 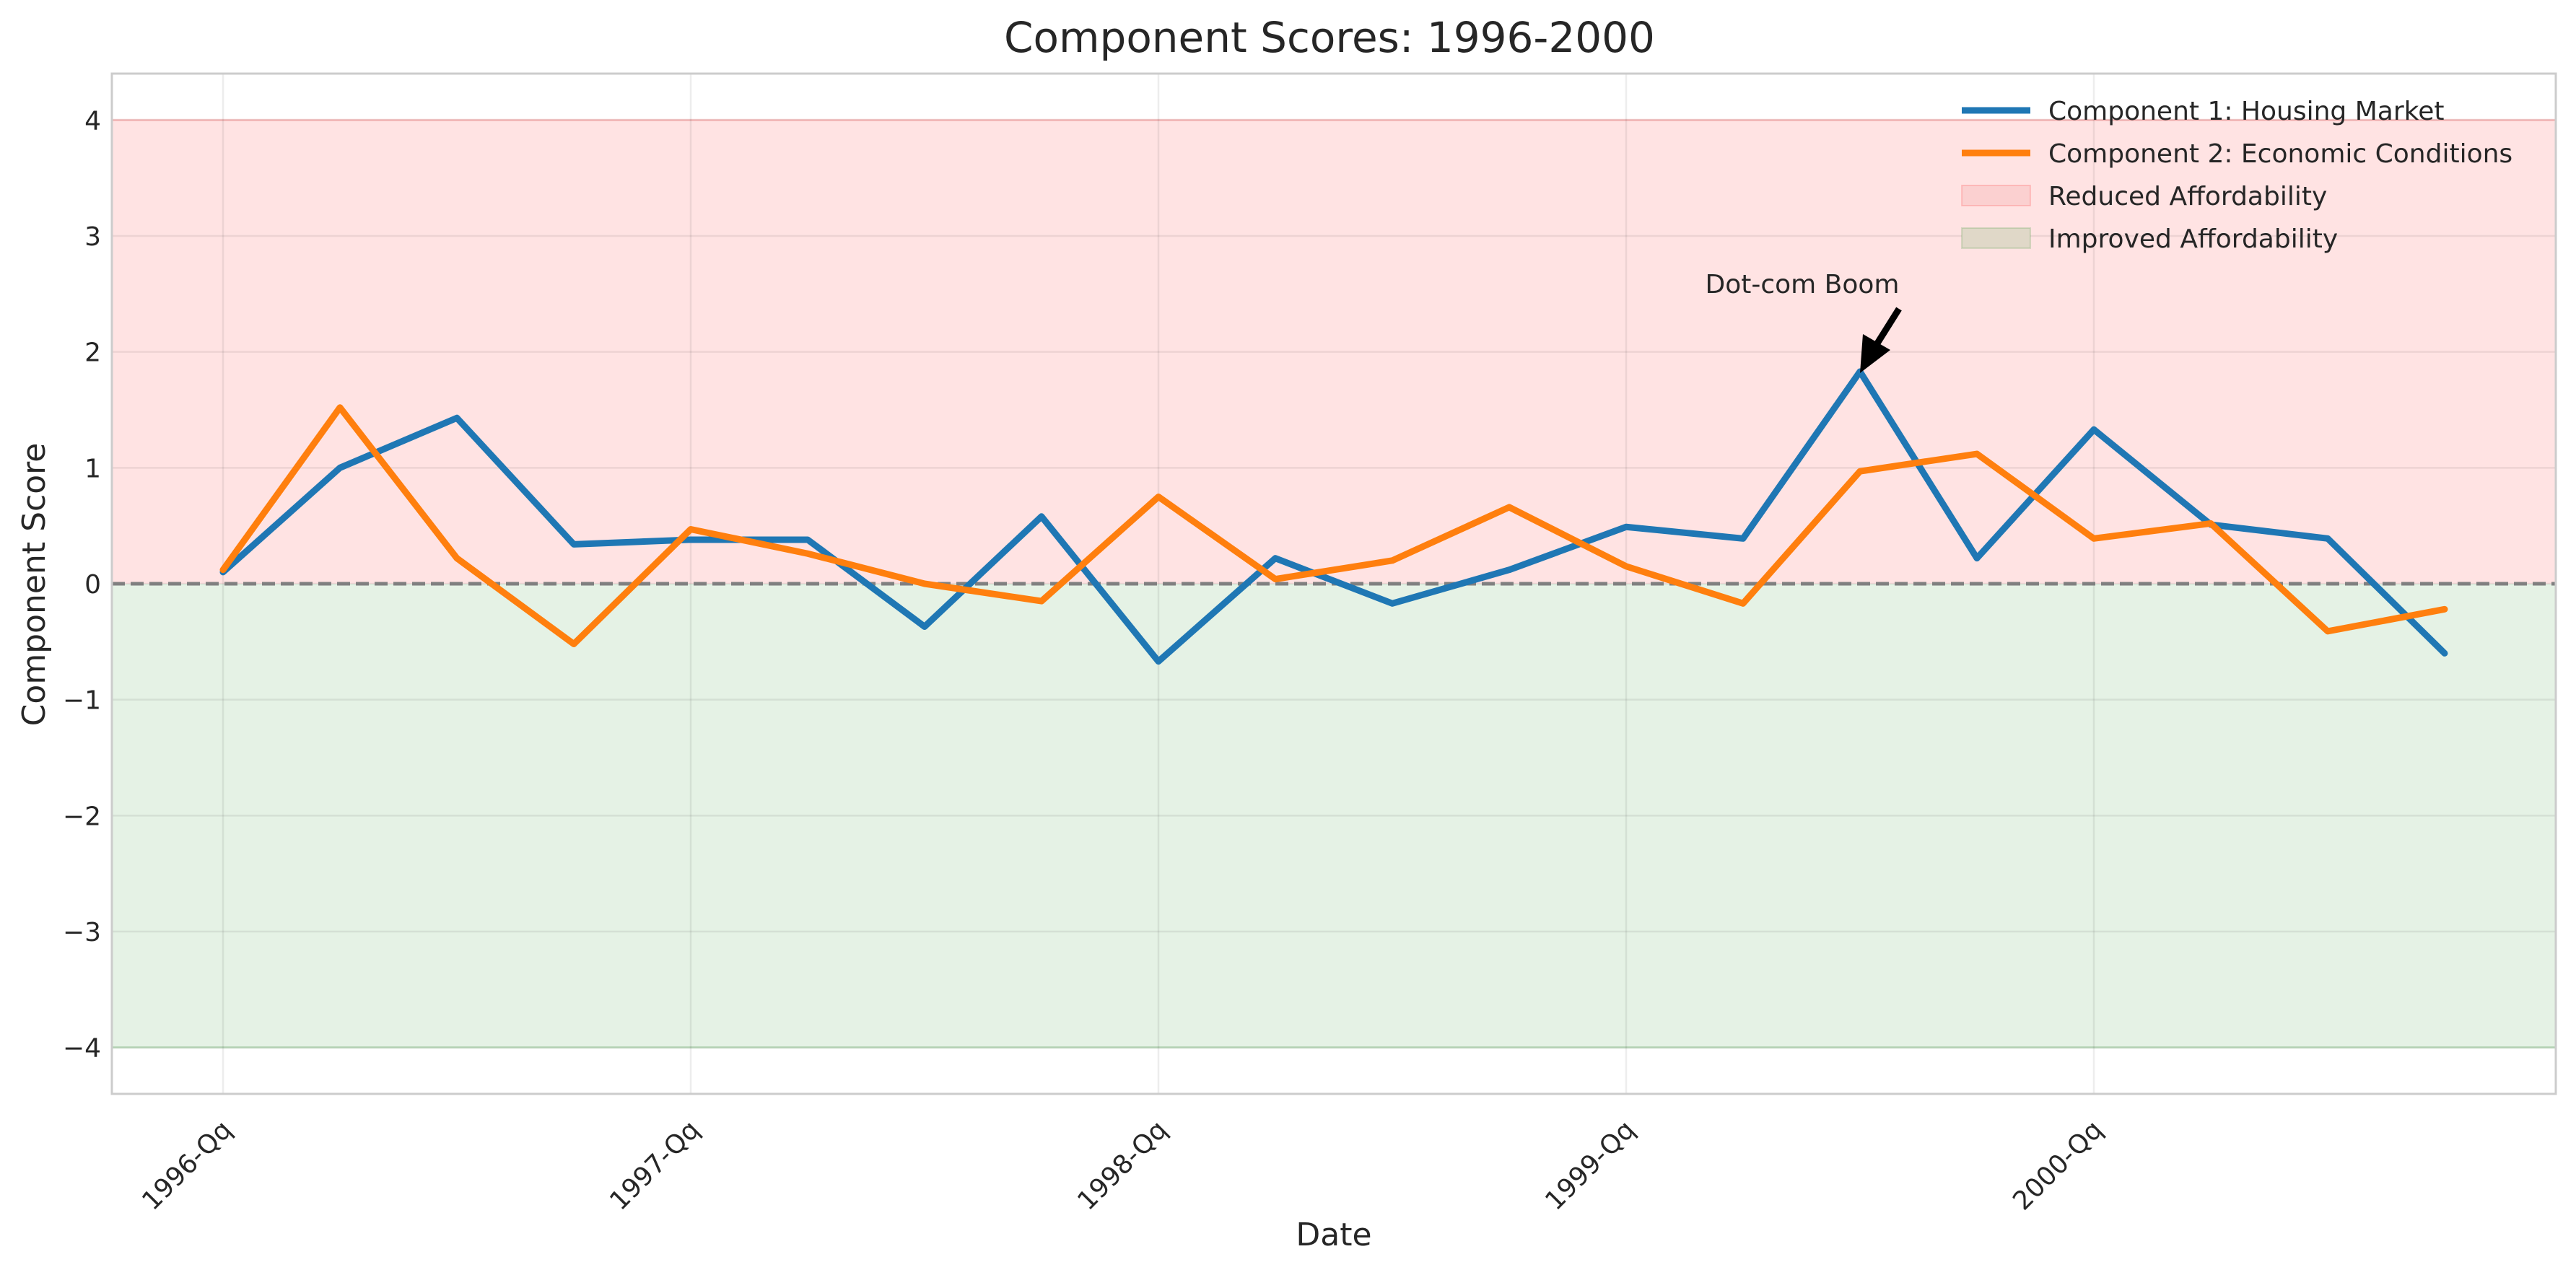 I want to click on annotation-label: Dot-com Boom, so click(x=1803, y=285).